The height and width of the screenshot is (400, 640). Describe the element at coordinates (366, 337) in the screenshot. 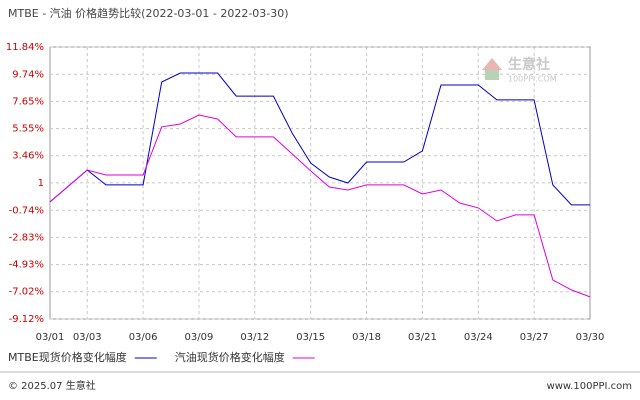

I see `x-tick-label: 03/18` at that location.